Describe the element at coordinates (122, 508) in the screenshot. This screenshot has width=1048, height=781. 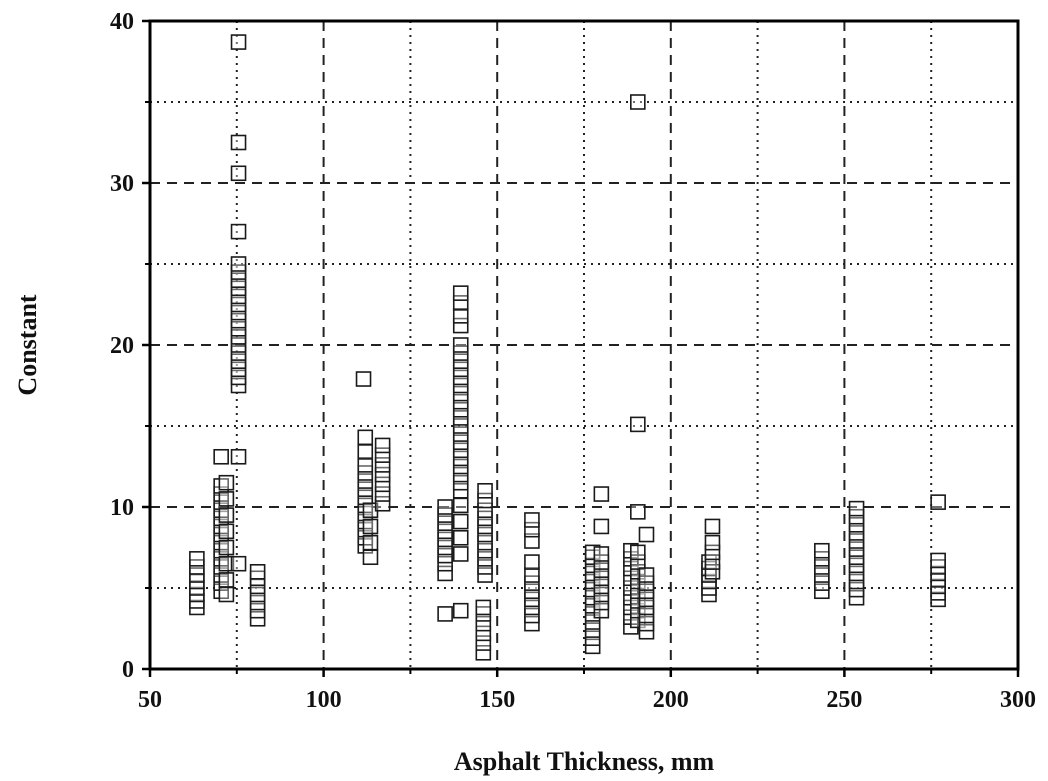
I see `y-tick-label: 10` at that location.